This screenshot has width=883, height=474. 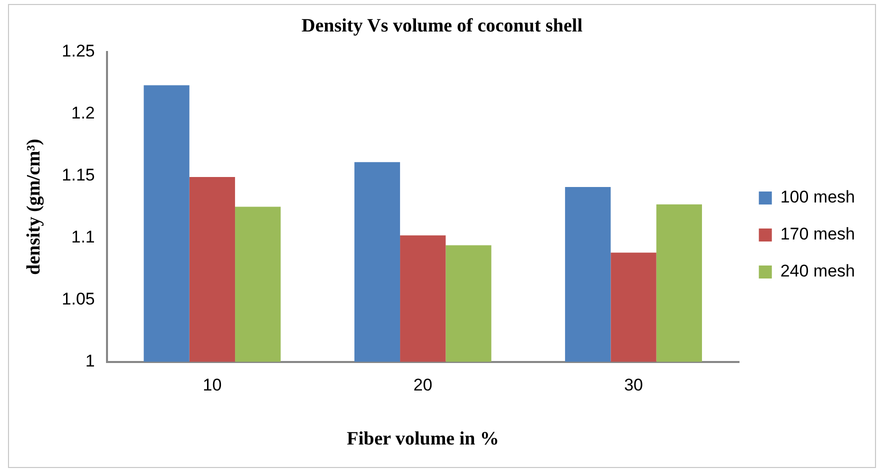 I want to click on y-tick-label: 1.05, so click(x=78, y=298).